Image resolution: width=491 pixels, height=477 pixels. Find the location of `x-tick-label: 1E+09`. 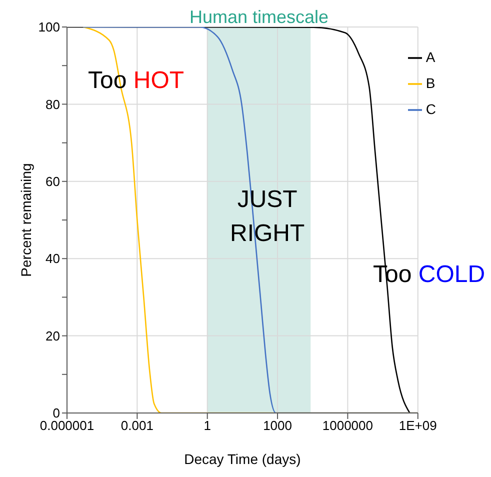

x-tick-label: 1E+09 is located at coordinates (417, 426).